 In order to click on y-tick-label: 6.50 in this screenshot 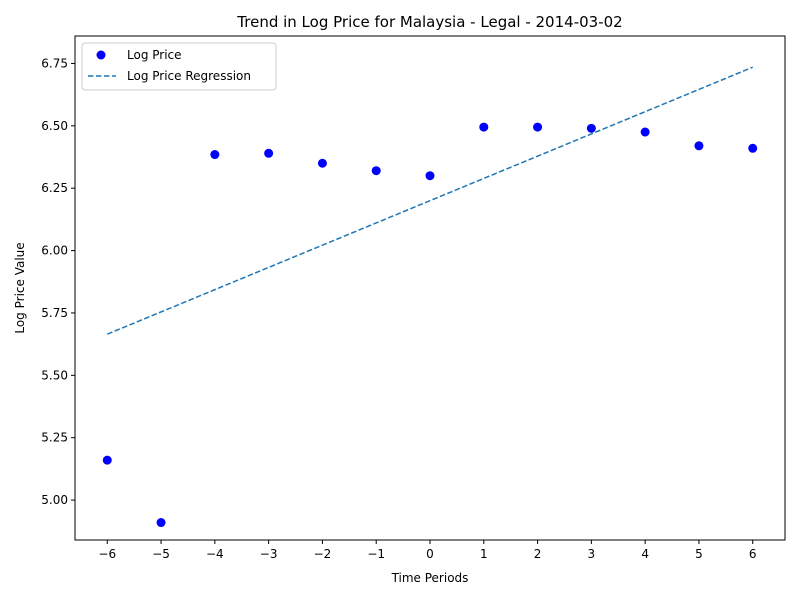, I will do `click(54, 126)`.